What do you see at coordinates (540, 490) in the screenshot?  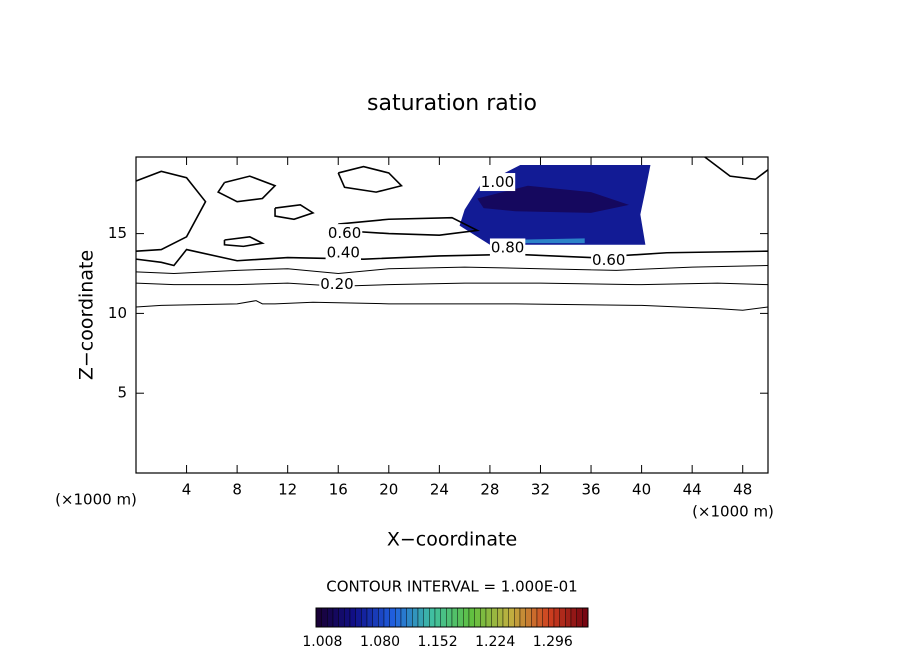 I see `x-tick-label: 32` at bounding box center [540, 490].